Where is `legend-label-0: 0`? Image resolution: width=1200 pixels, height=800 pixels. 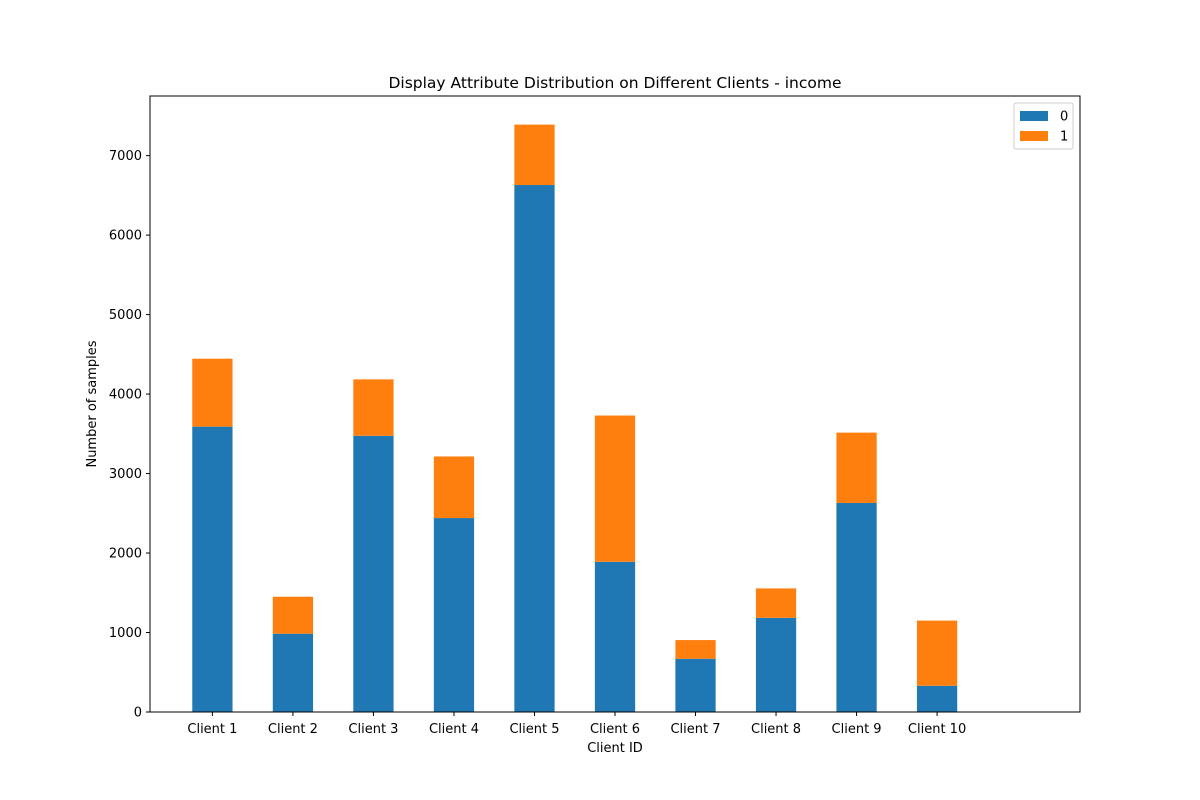
legend-label-0: 0 is located at coordinates (1064, 117).